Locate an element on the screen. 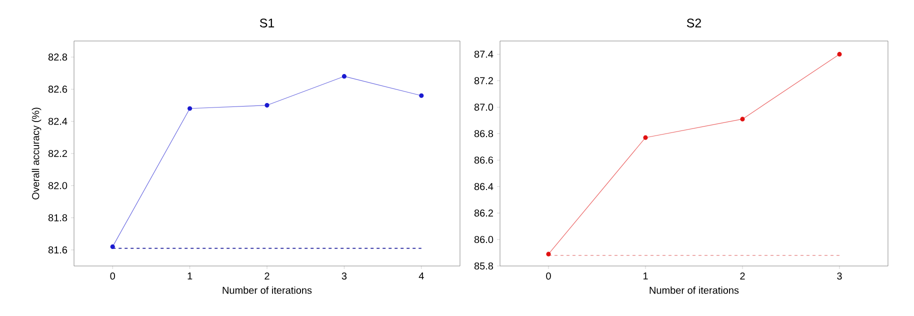 The image size is (914, 316). chart-title: S1 is located at coordinates (267, 23).